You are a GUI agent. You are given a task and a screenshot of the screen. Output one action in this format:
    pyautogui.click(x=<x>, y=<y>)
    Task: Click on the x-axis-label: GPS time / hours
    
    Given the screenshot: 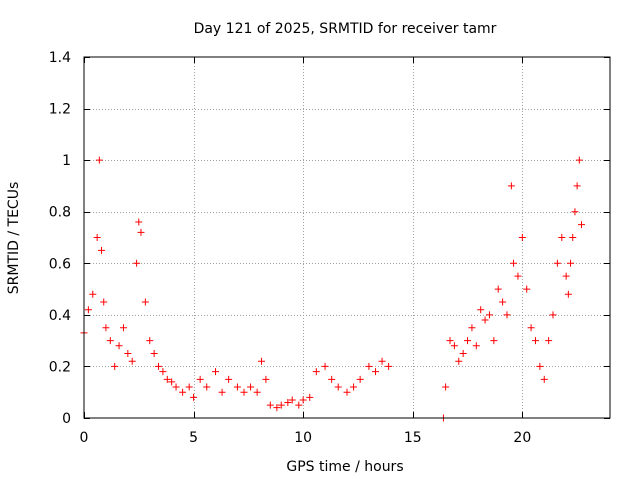 What is the action you would take?
    pyautogui.click(x=344, y=467)
    